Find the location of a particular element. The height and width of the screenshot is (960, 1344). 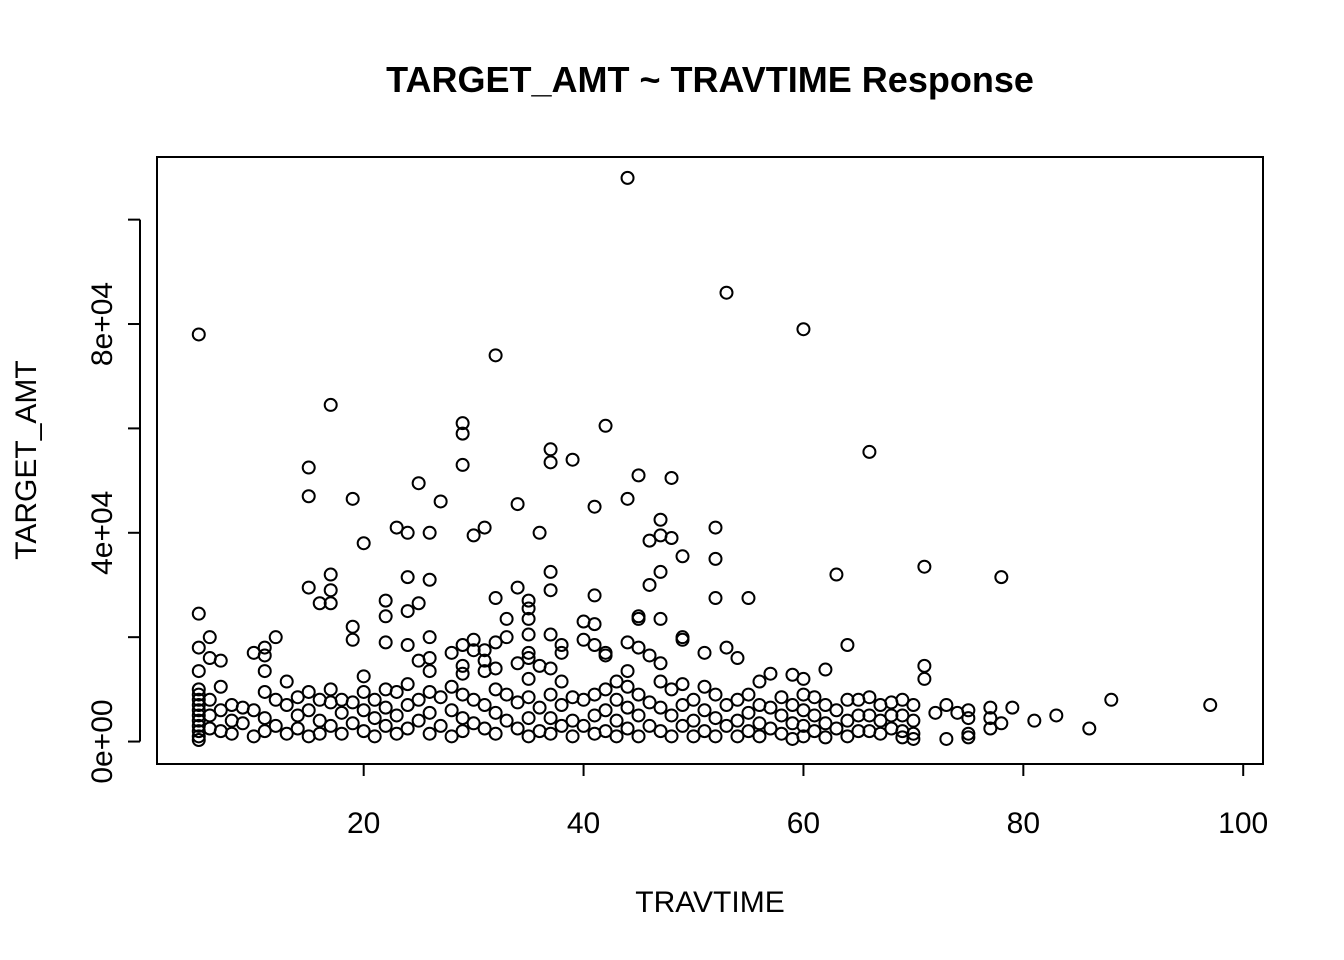

y-axis: 0e+00 4e+04 8e+04 is located at coordinates (113, 501).